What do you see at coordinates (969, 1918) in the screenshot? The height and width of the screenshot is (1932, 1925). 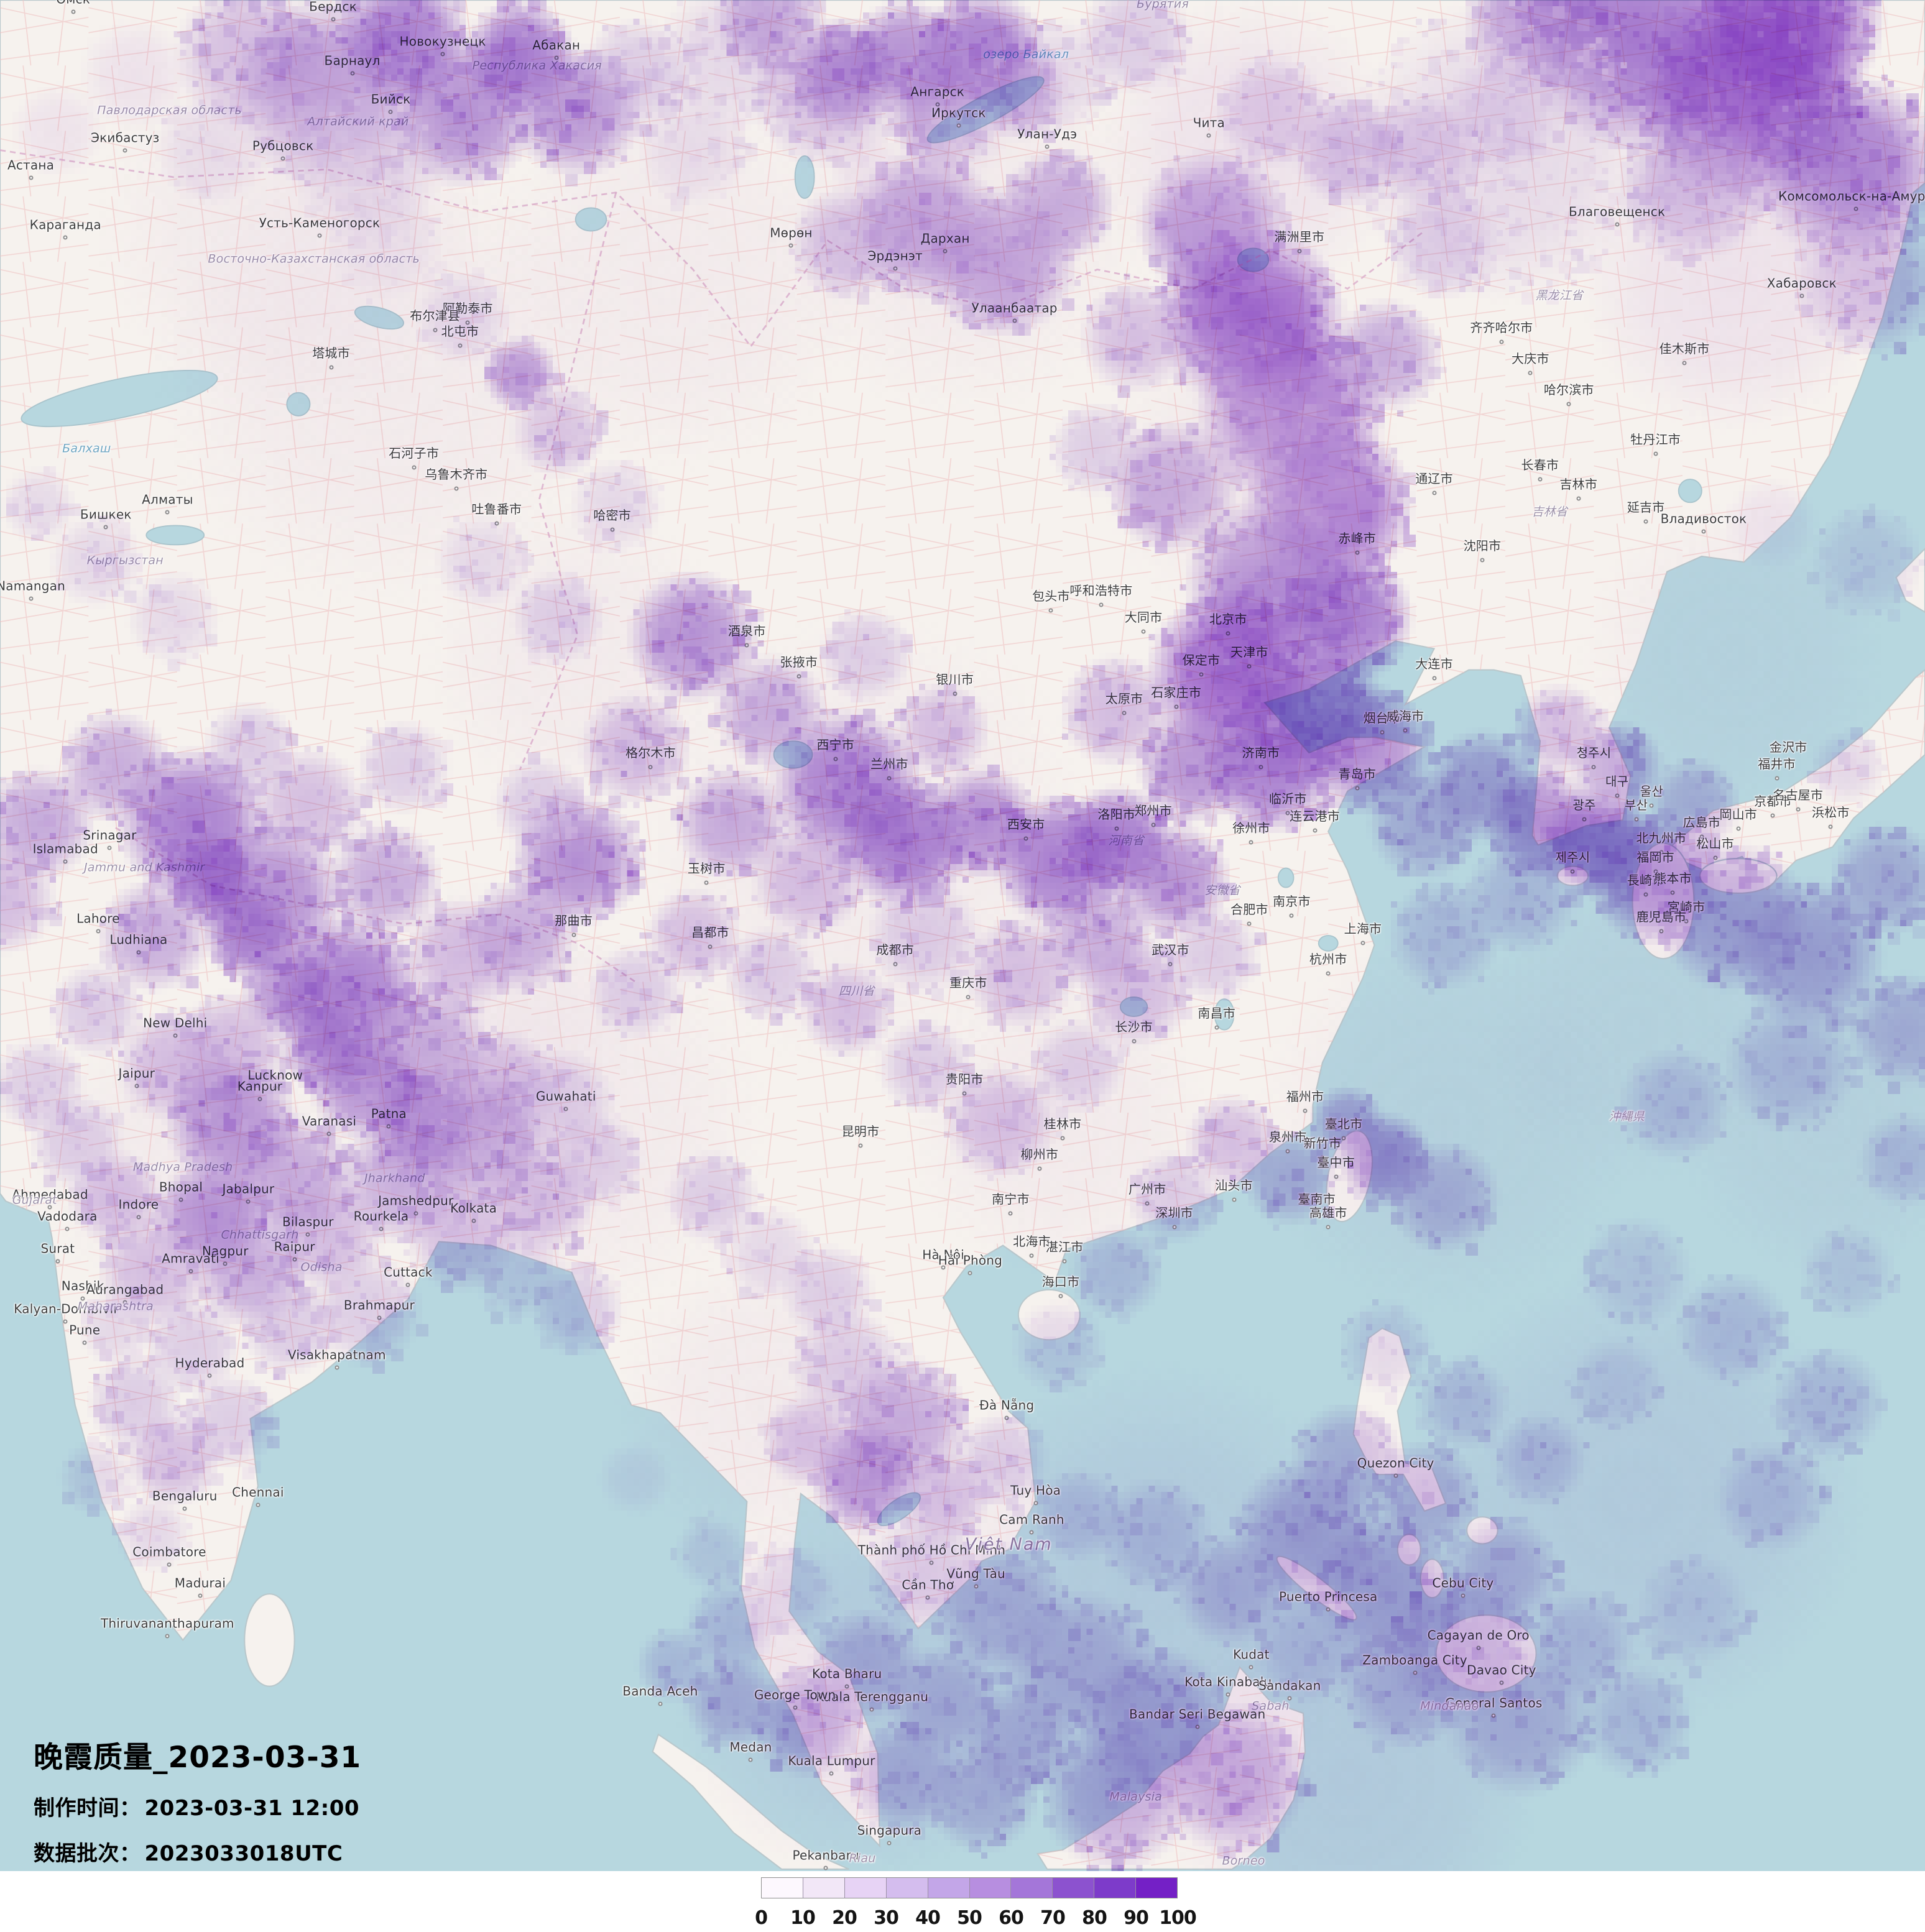 I see `legend-tick: 50` at bounding box center [969, 1918].